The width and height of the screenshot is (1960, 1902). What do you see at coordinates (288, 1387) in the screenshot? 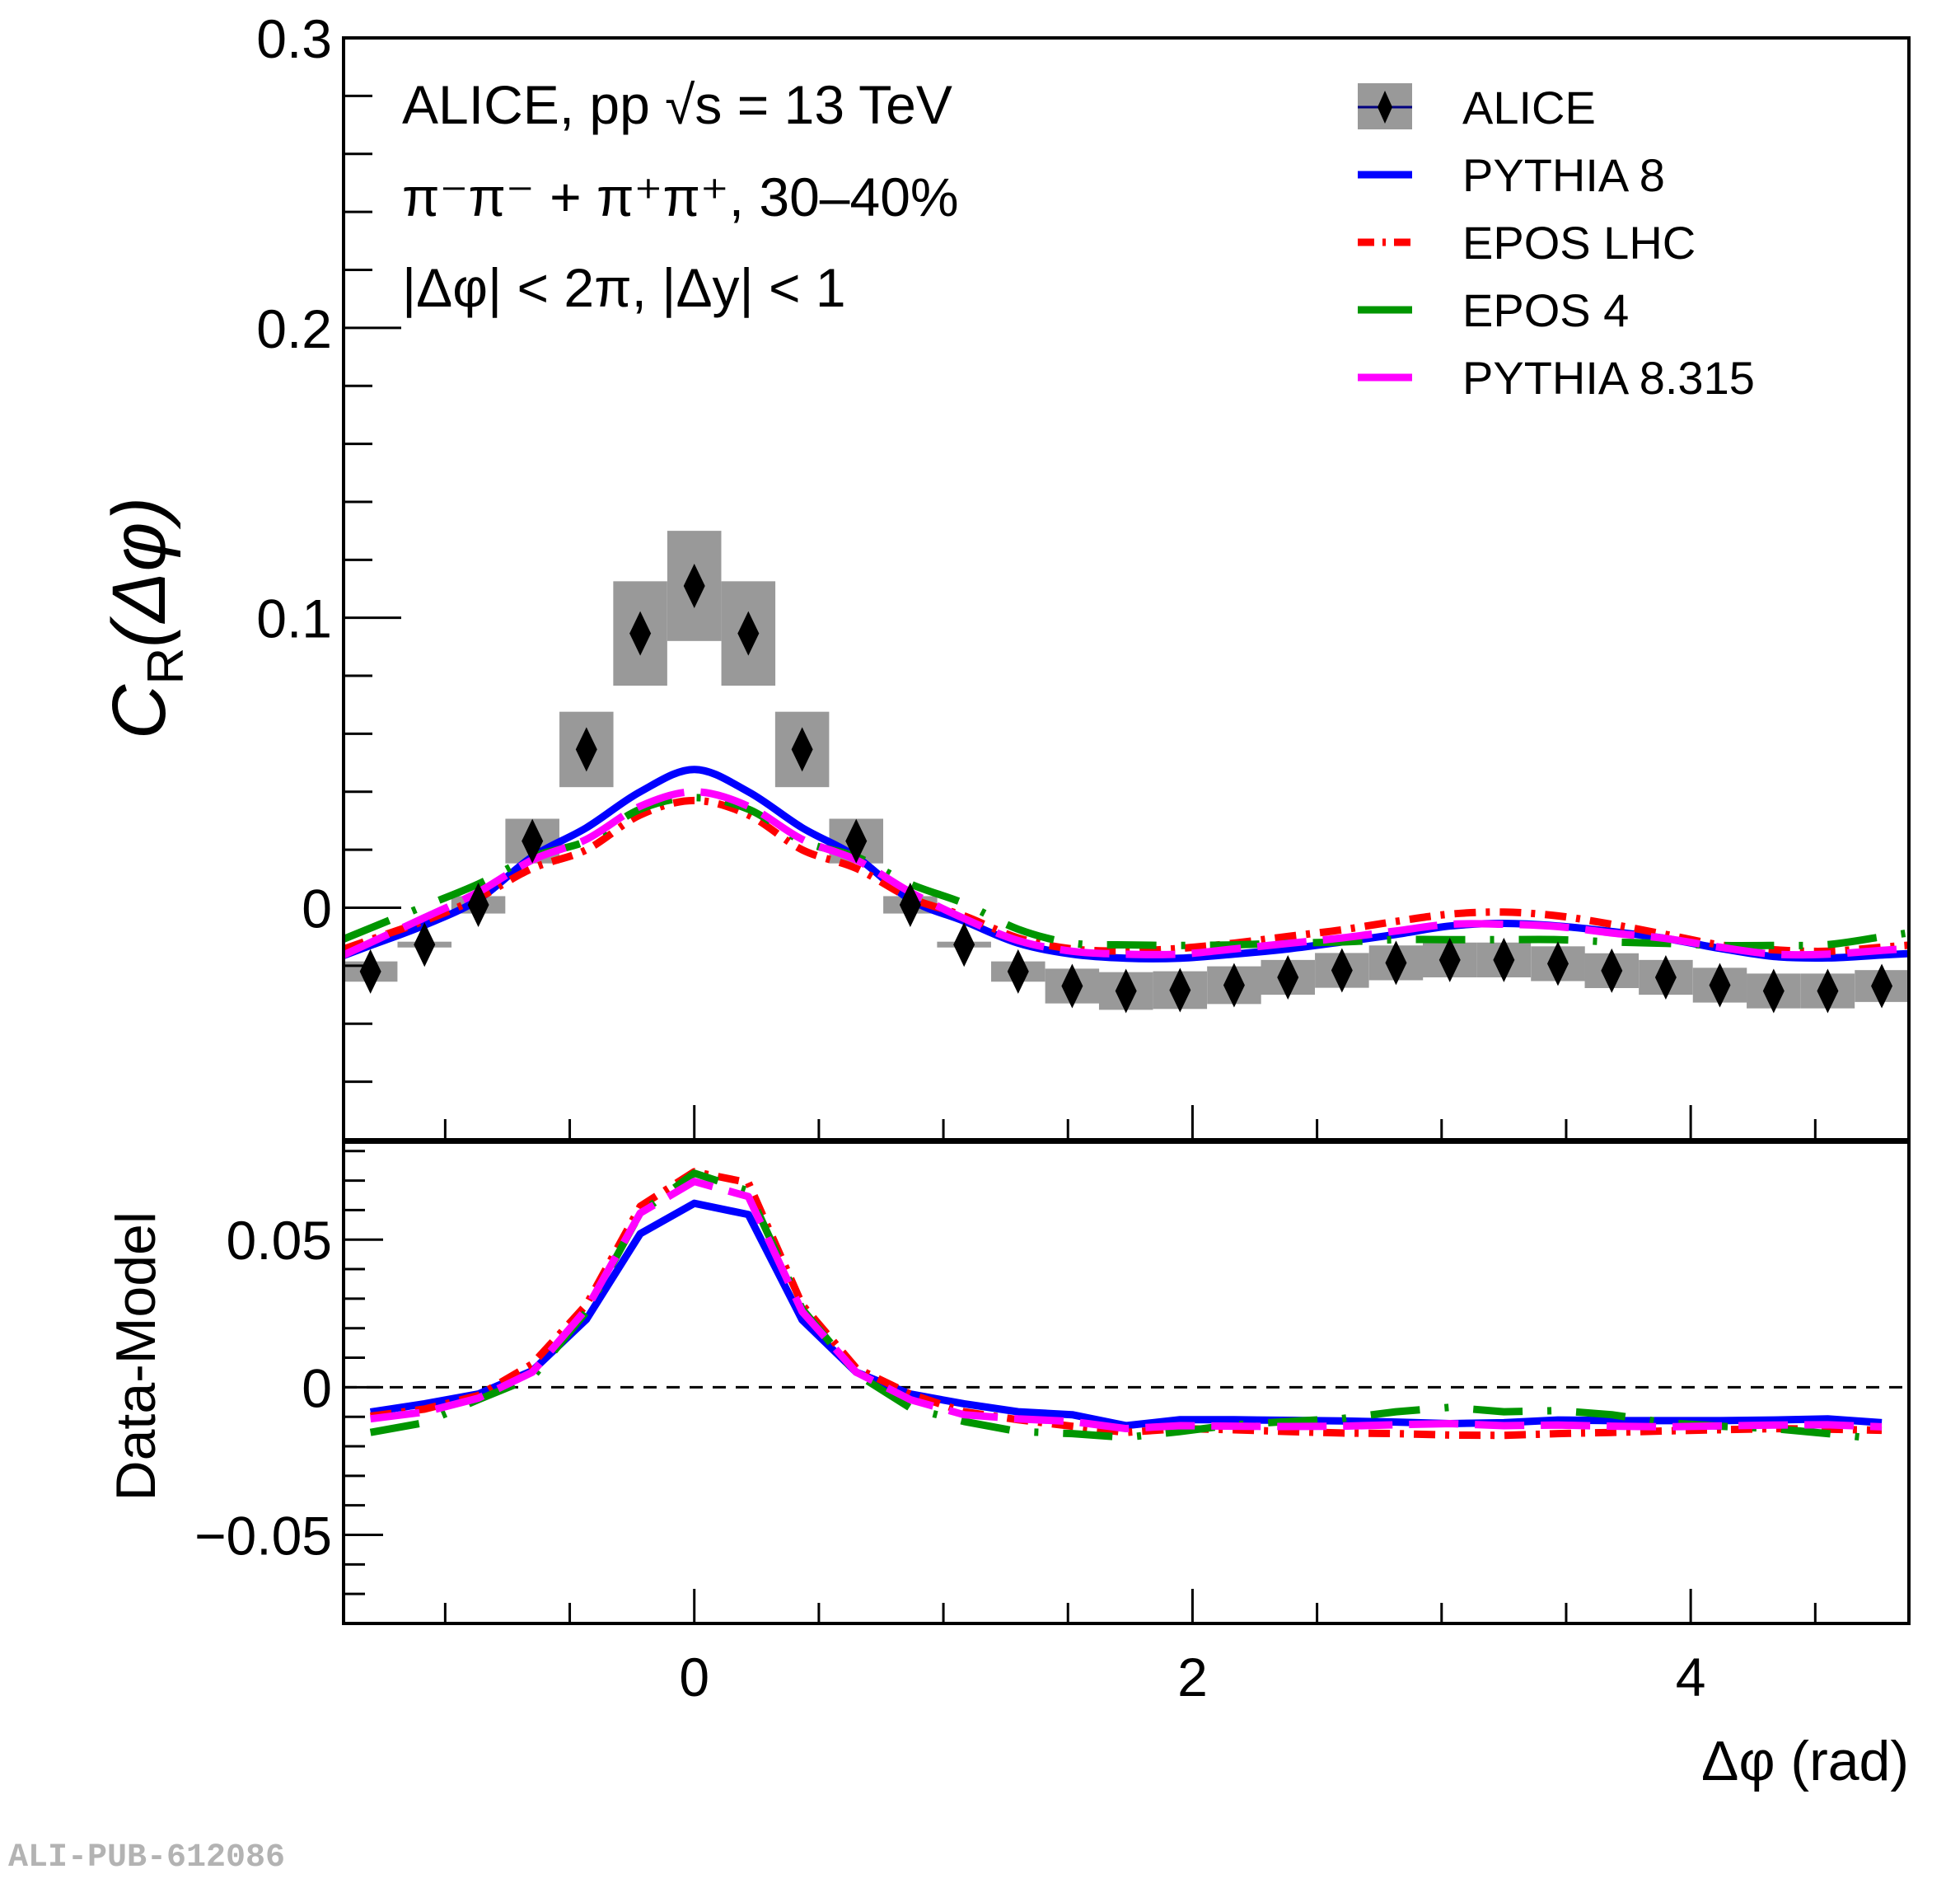
I see `ratio-y-ticks: −0.05 0 0.05` at bounding box center [288, 1387].